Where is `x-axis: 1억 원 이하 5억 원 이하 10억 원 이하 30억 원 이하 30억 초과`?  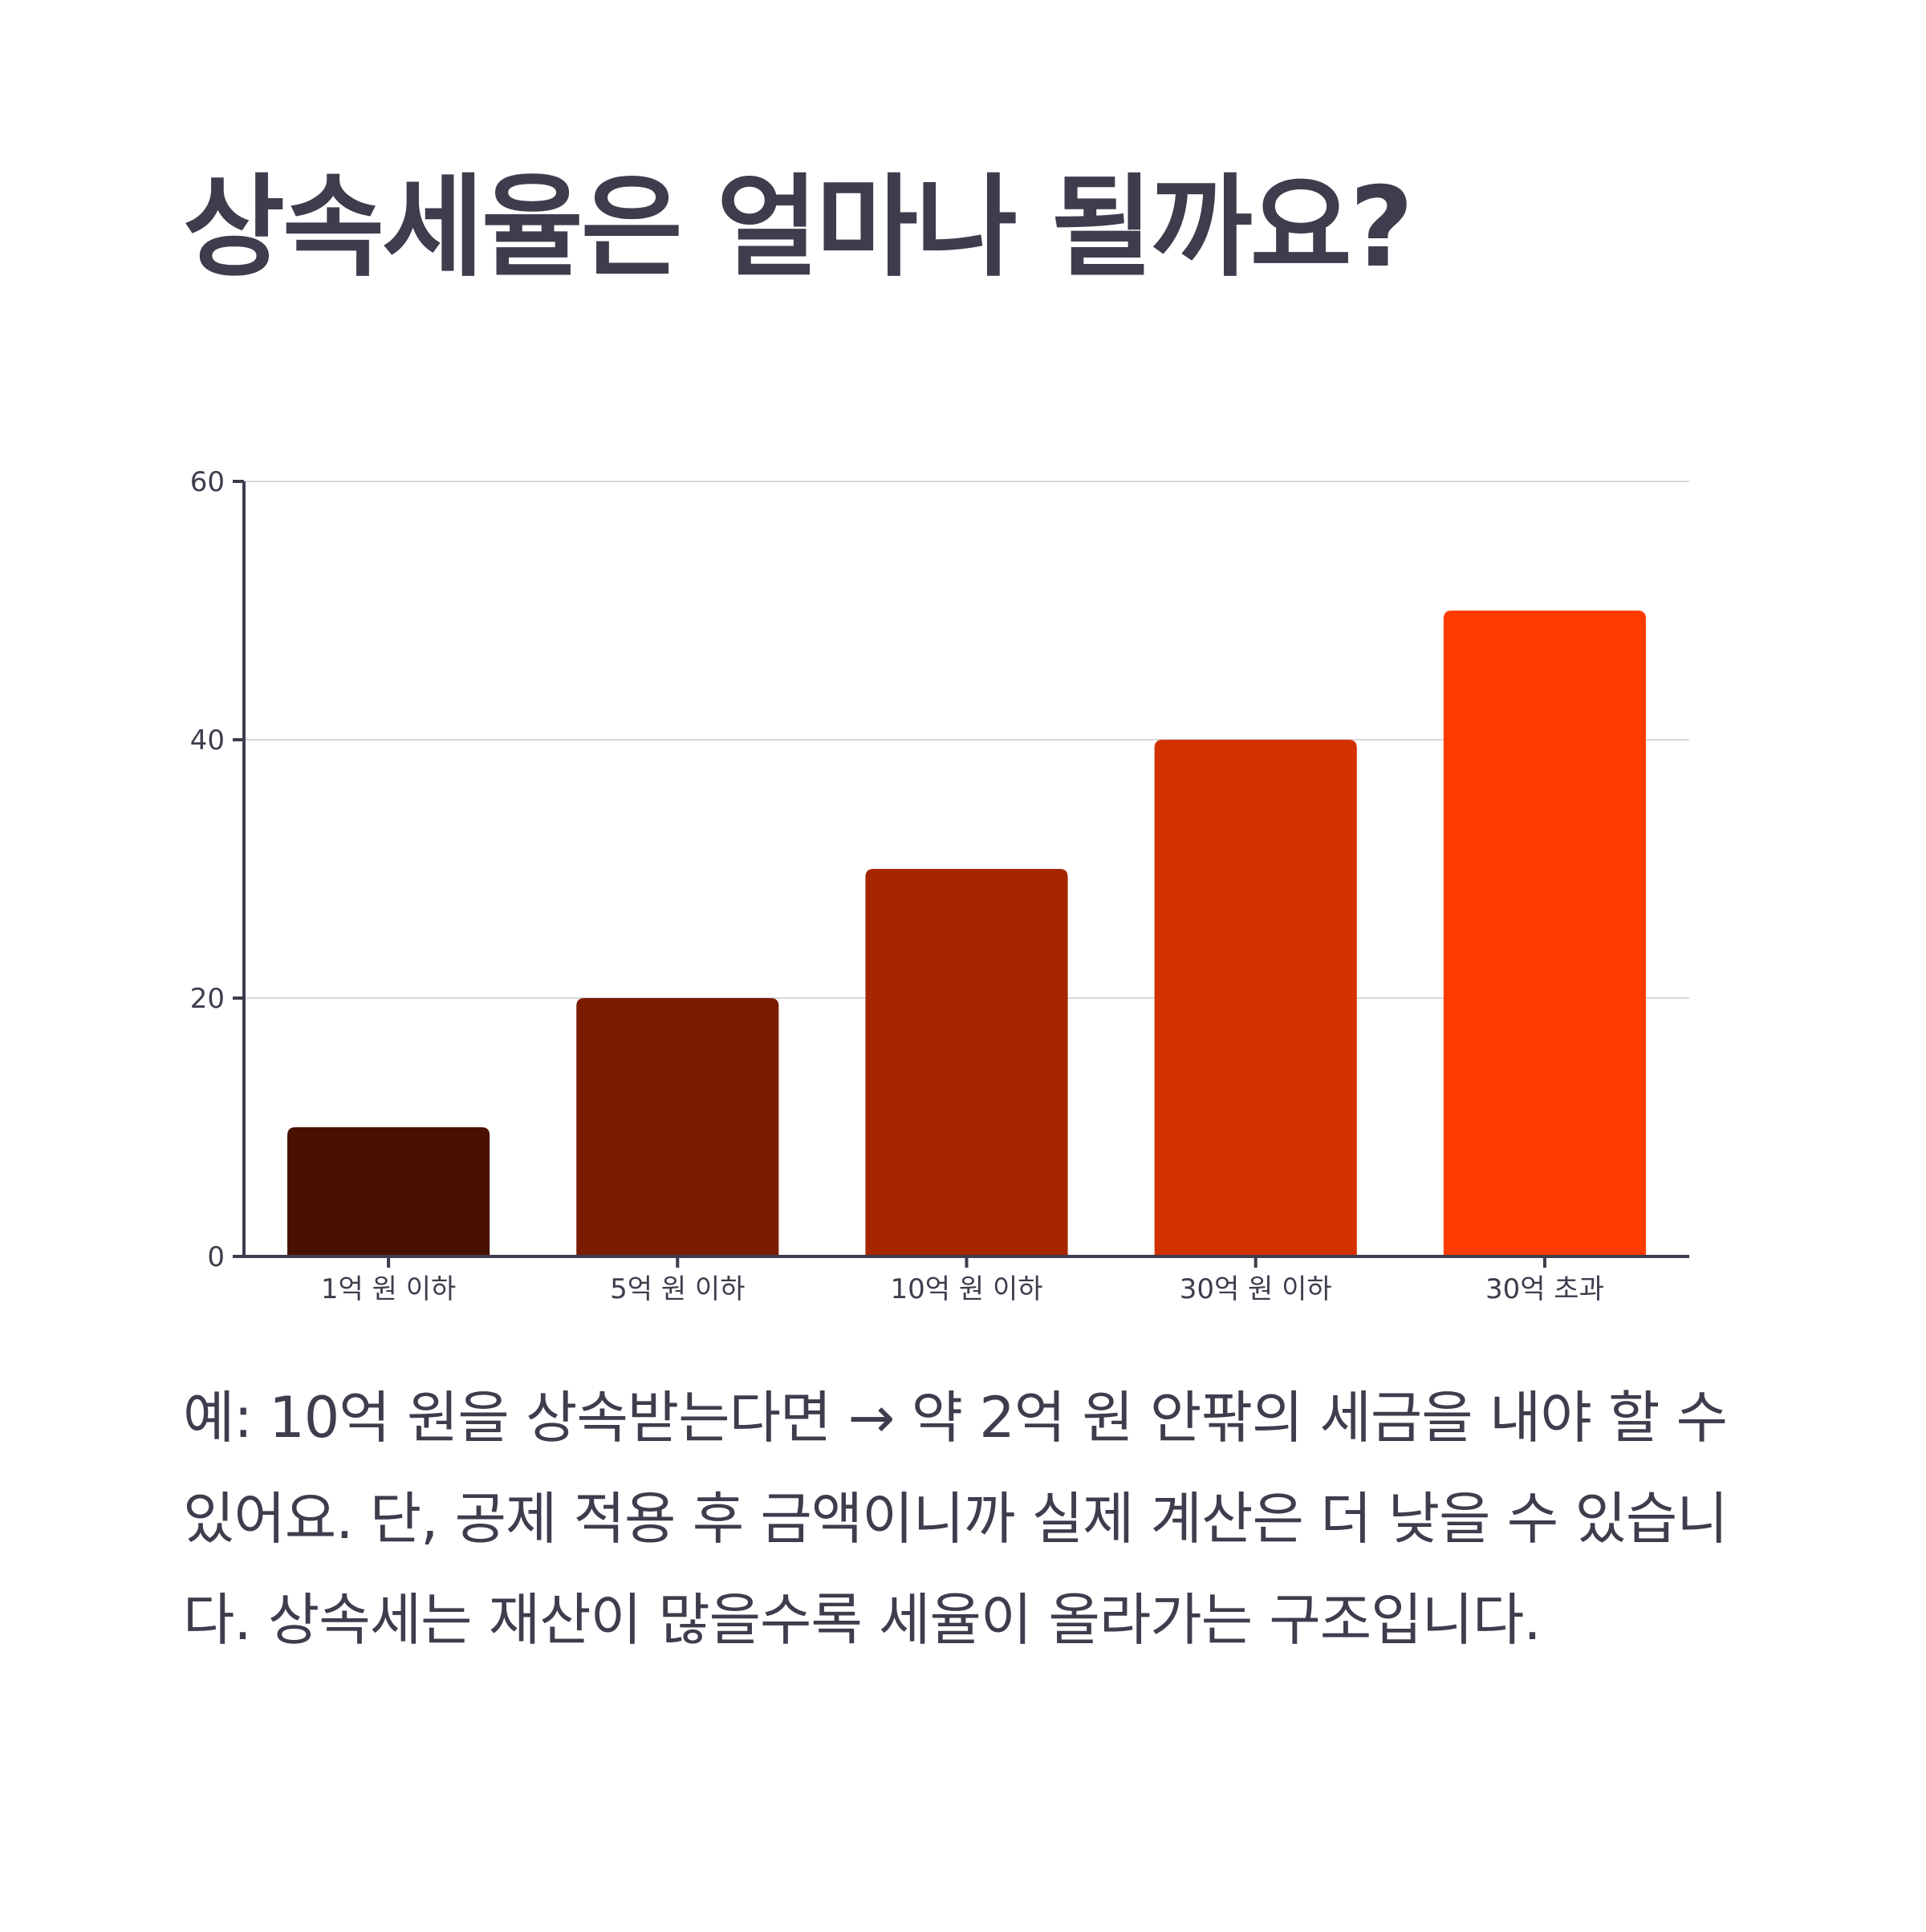 x-axis: 1억 원 이하 5억 원 이하 10억 원 이하 30억 원 이하 30억 초과 is located at coordinates (961, 1280).